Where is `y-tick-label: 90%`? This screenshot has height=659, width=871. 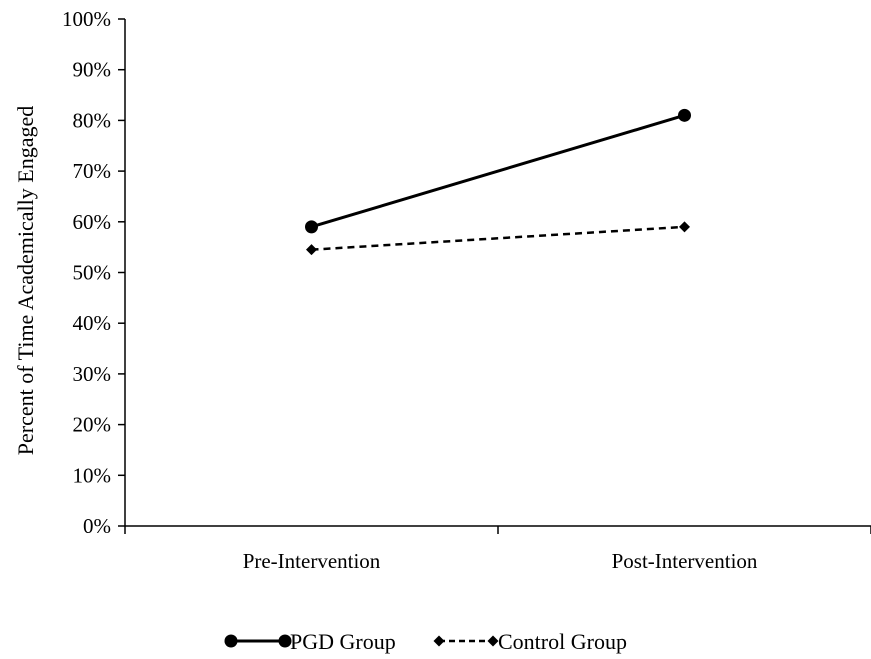 y-tick-label: 90% is located at coordinates (92, 70).